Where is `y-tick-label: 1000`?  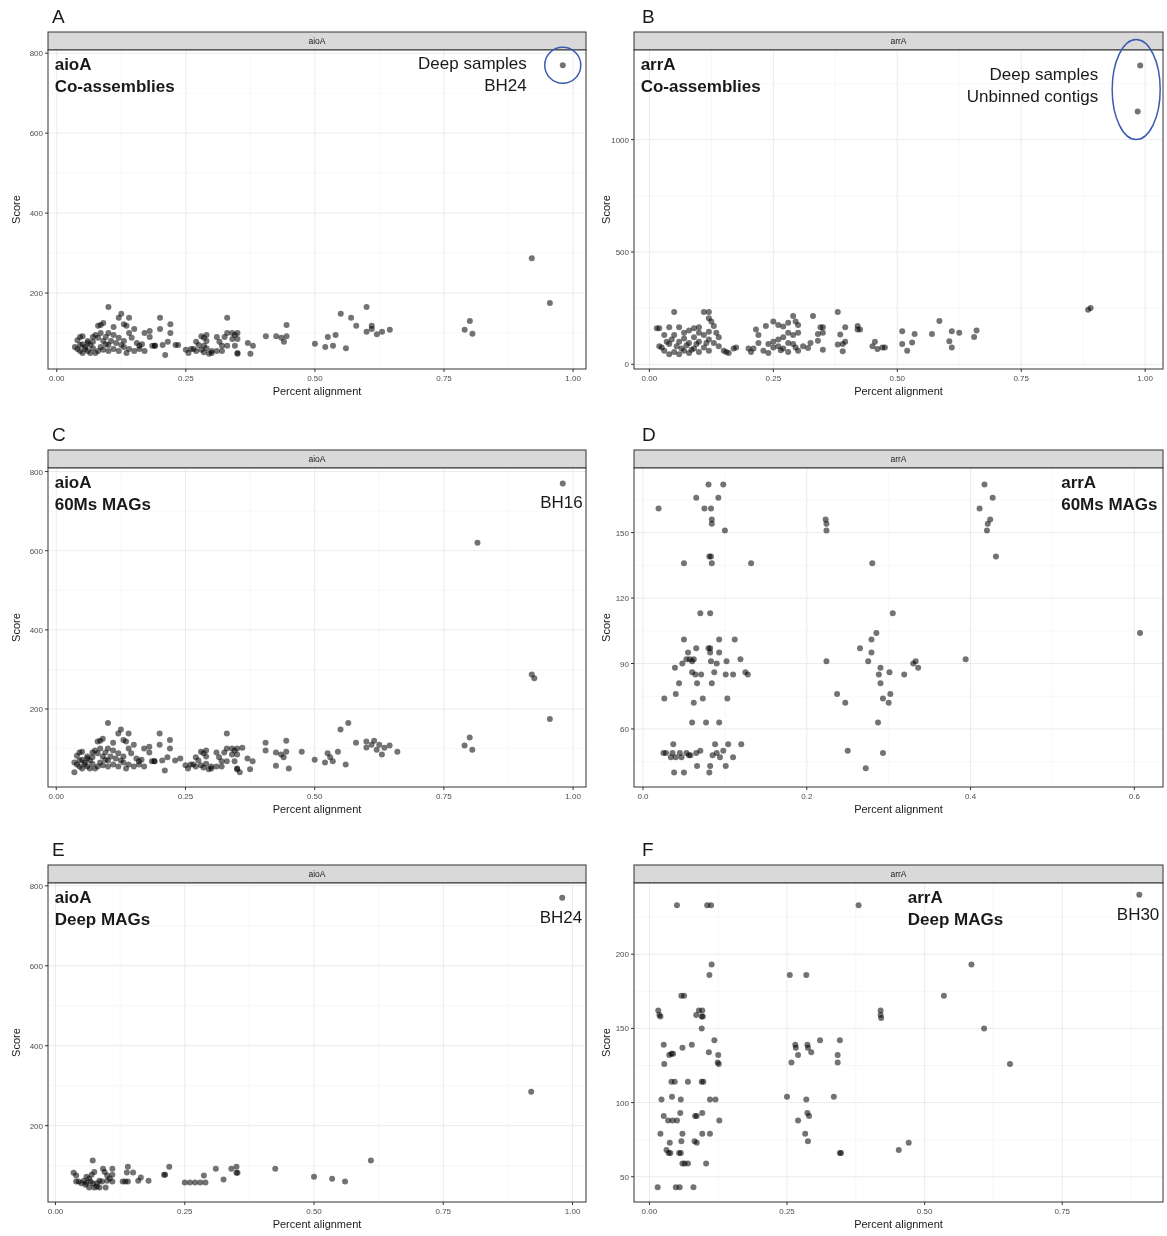 y-tick-label: 1000 is located at coordinates (620, 140).